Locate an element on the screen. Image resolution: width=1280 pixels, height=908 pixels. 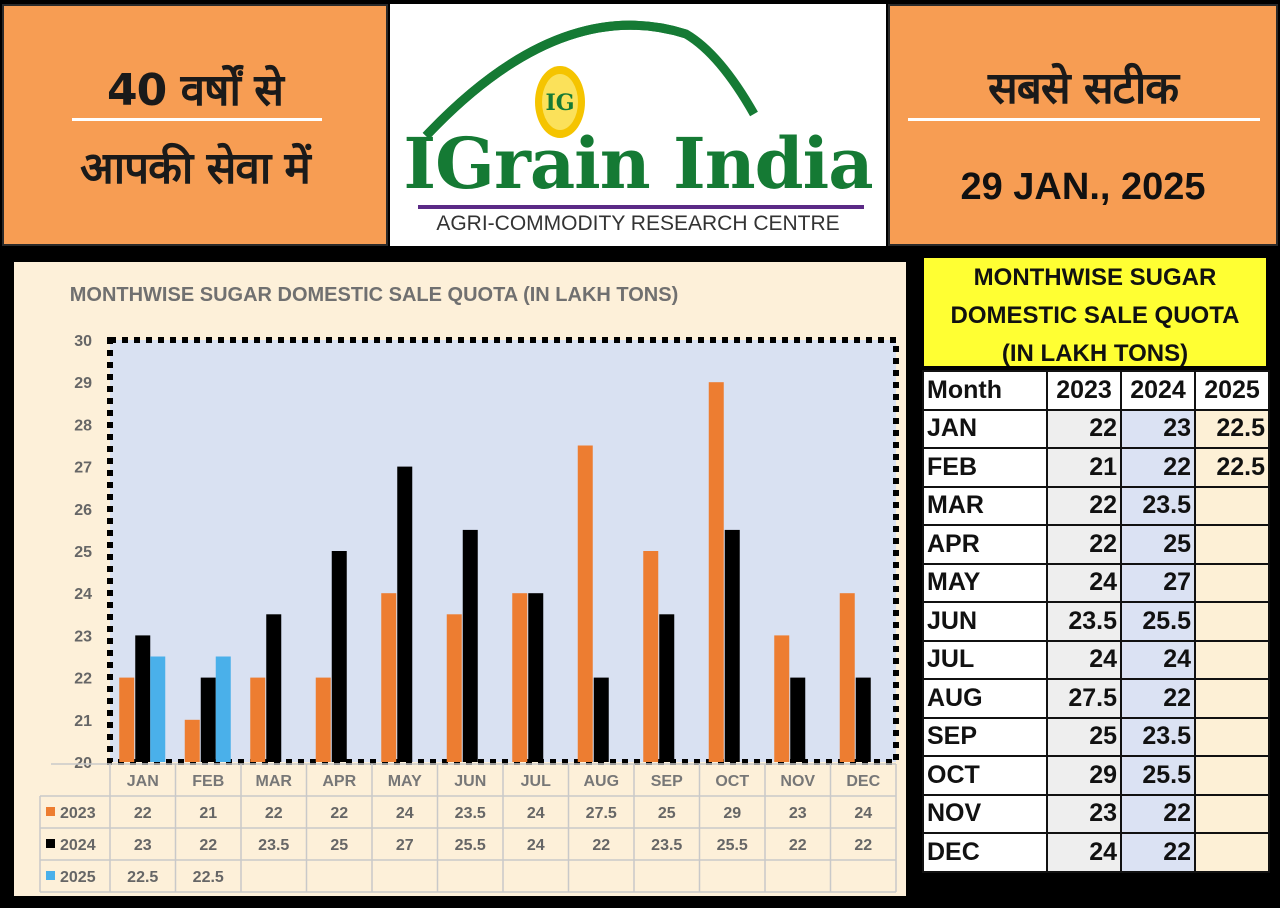
x-tick-label: JAN is located at coordinates (143, 781).